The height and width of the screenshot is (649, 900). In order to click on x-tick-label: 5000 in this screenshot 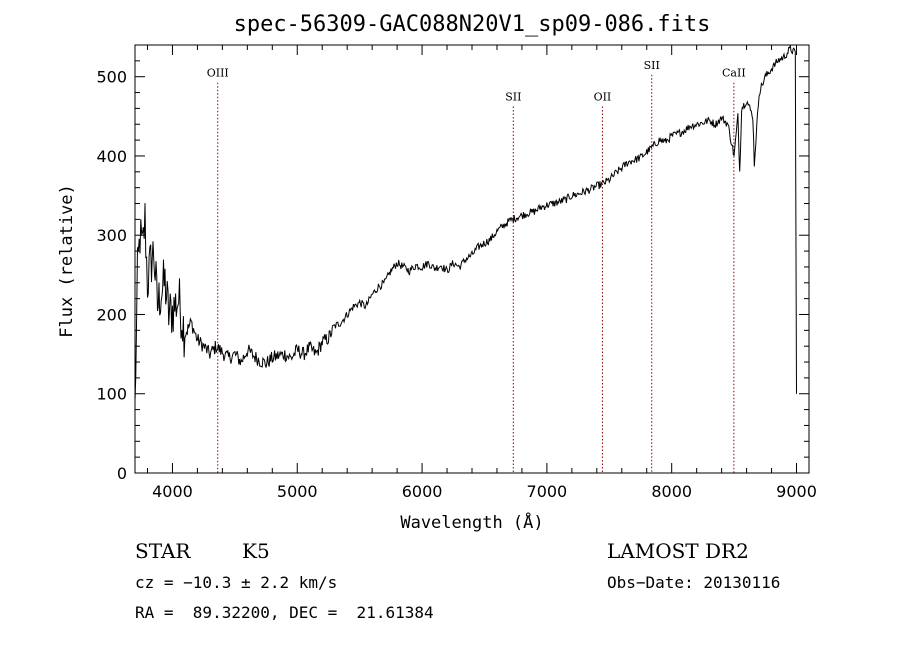, I will do `click(297, 491)`.